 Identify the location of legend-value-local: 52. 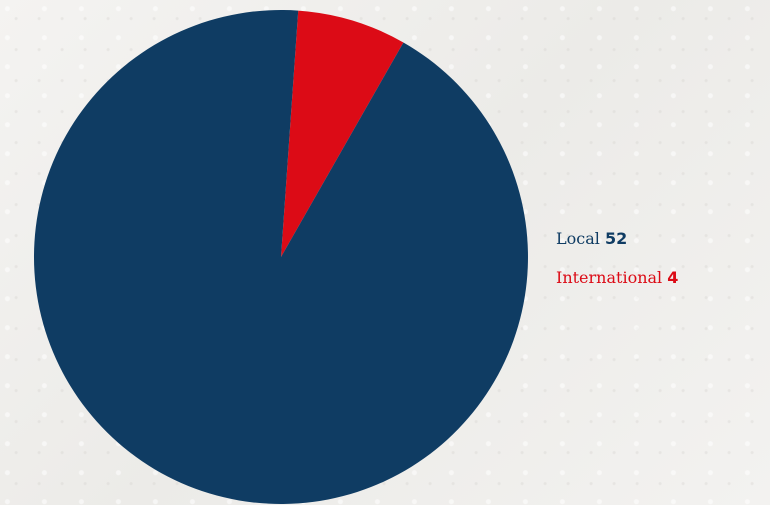
(616, 238).